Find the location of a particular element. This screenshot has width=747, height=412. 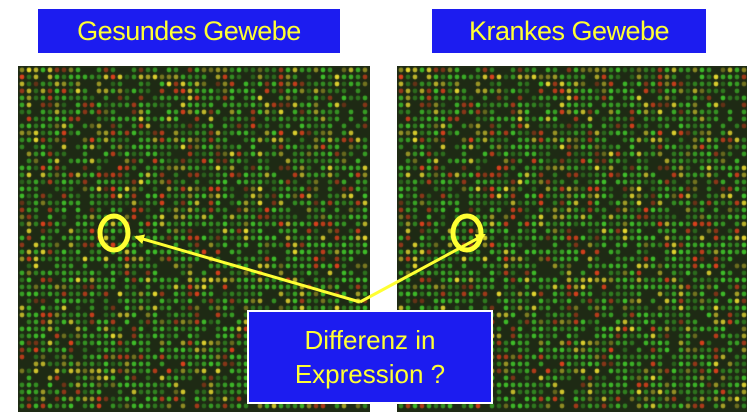

diseased-tissue-label: Krankes Gewebe is located at coordinates (569, 31).